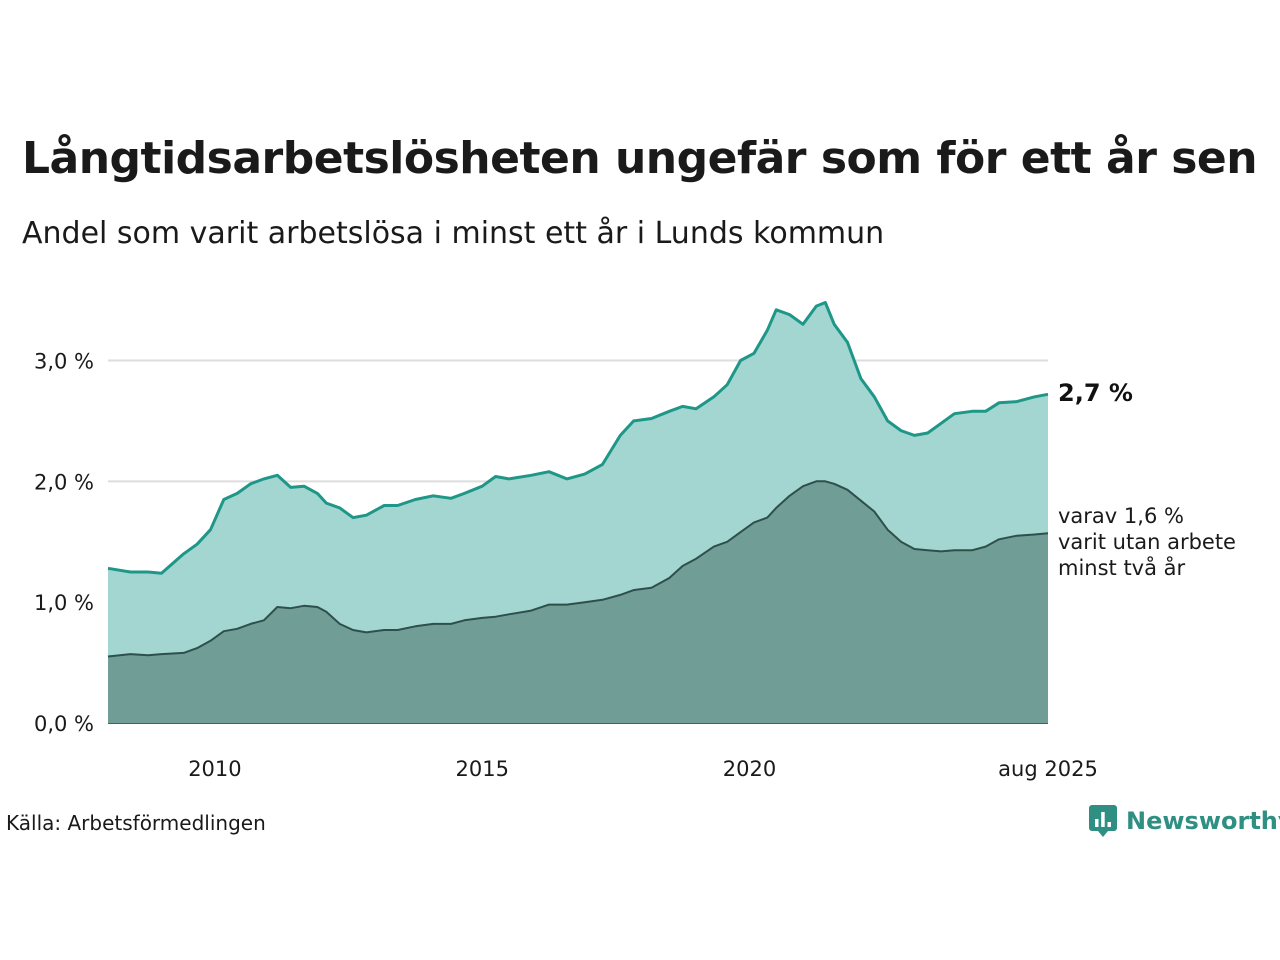 Image resolution: width=1280 pixels, height=960 pixels. I want to click on end-label-twoyear-line: minst två år, so click(1122, 567).